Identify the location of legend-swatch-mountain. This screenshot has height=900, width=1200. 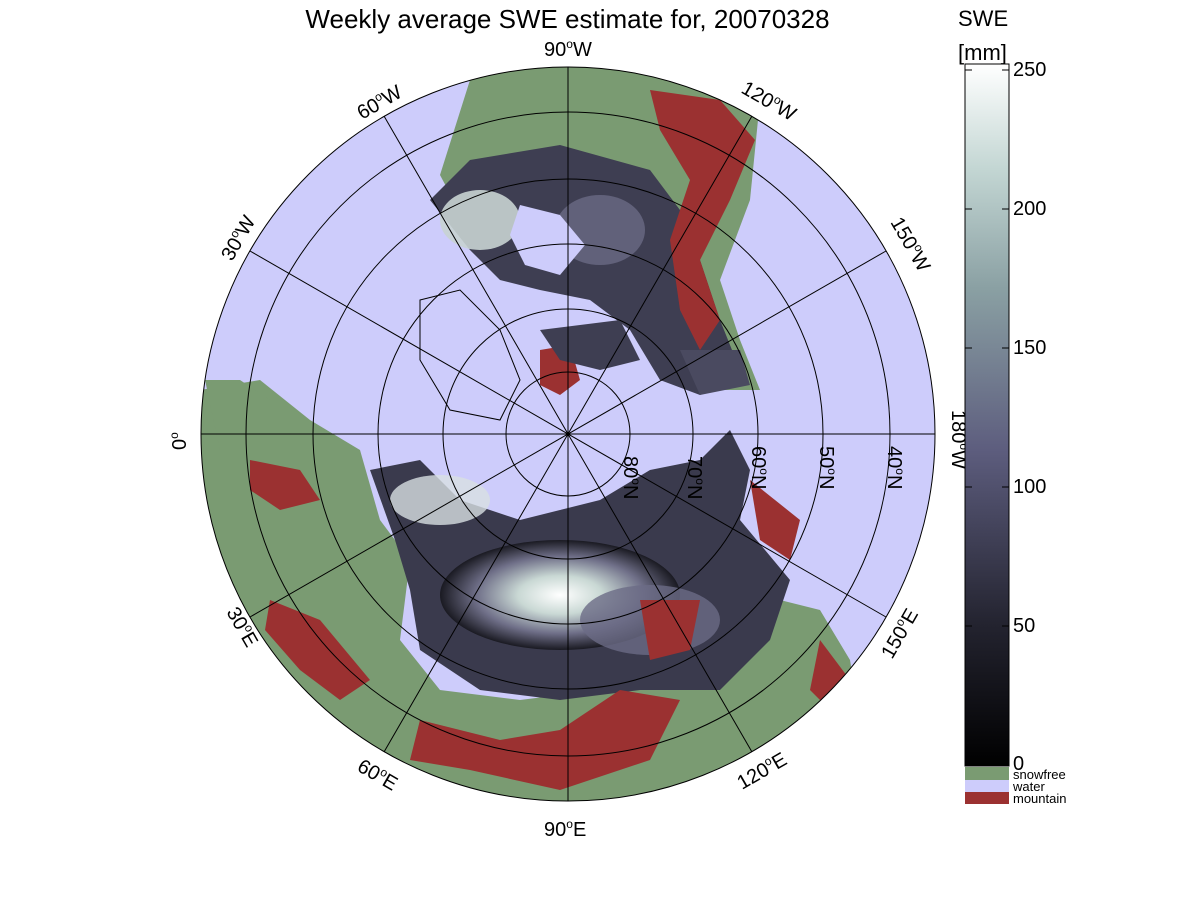
(987, 798).